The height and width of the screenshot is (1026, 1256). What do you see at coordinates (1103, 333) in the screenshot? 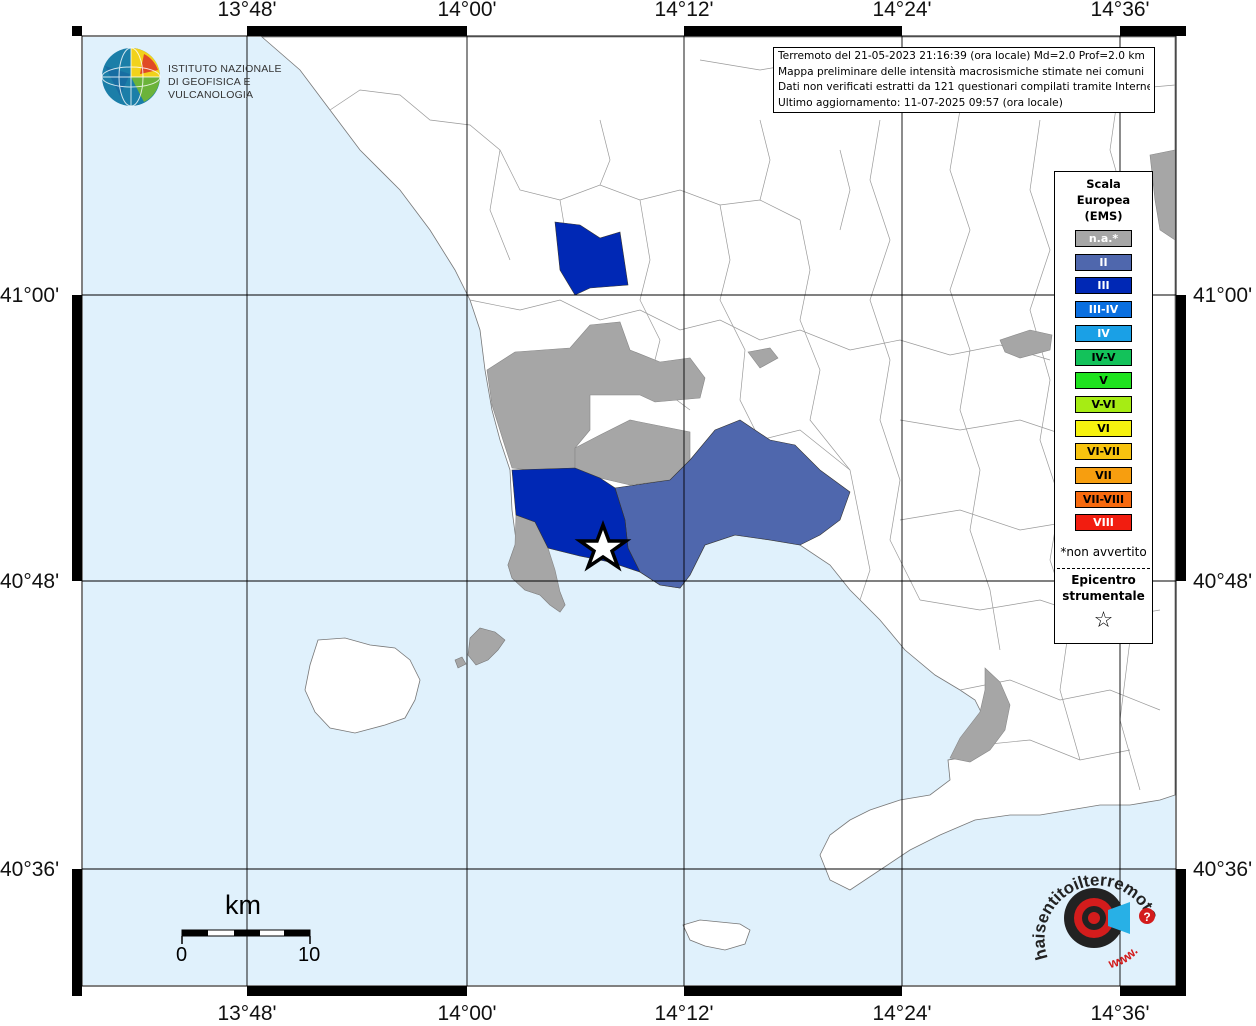
I see `legend-swatch-iv: IV` at bounding box center [1103, 333].